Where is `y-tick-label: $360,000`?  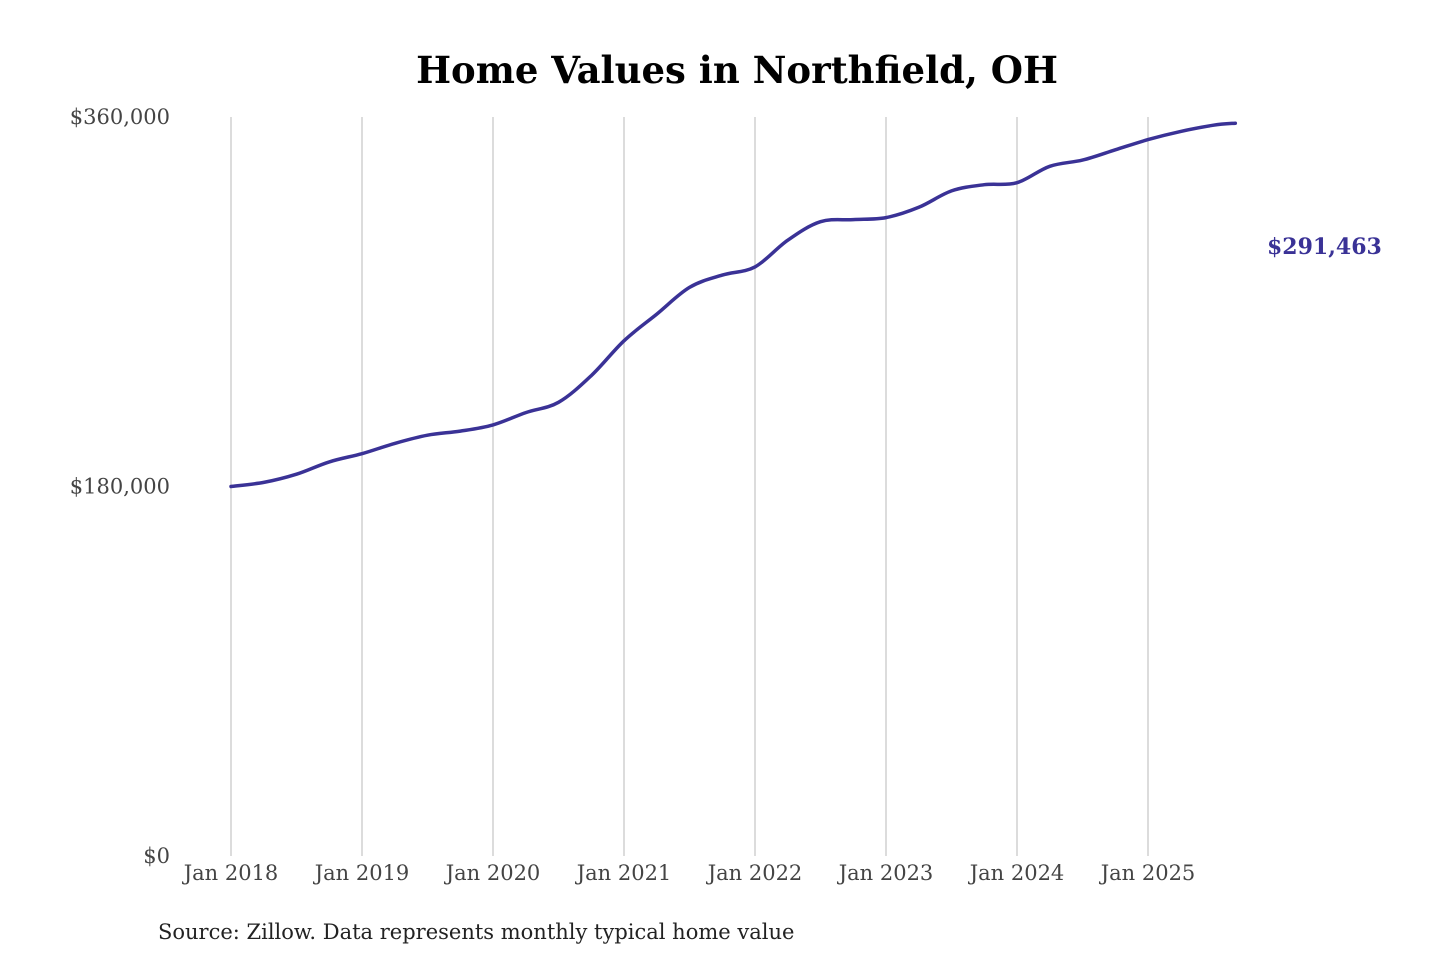 y-tick-label: $360,000 is located at coordinates (120, 117).